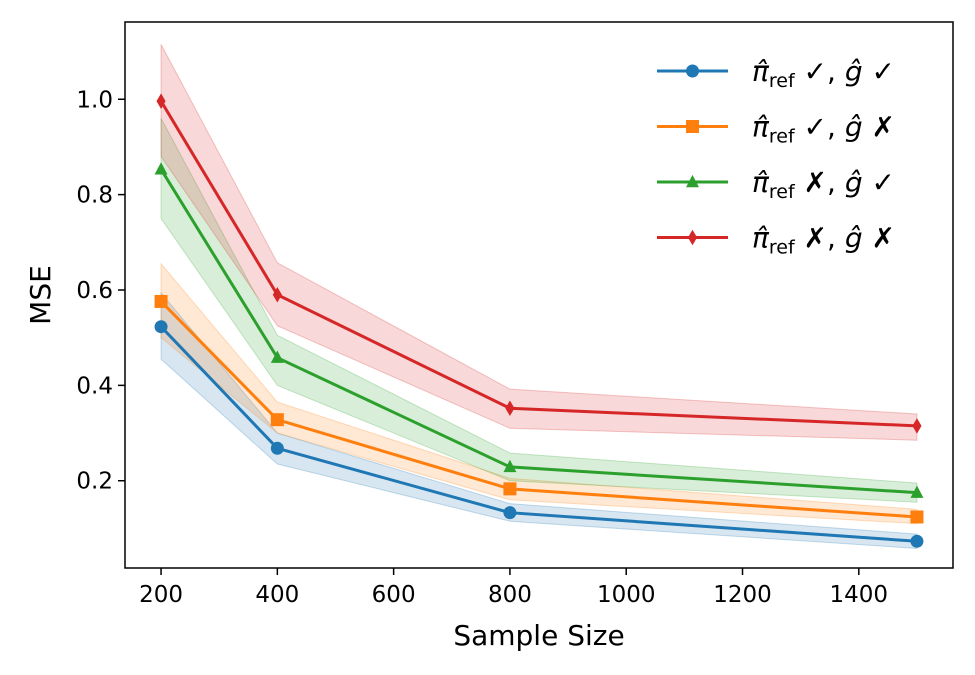 The height and width of the screenshot is (675, 975). I want to click on legend-entry-3: π̂ref ✗, ĝ ✓, so click(776, 184).